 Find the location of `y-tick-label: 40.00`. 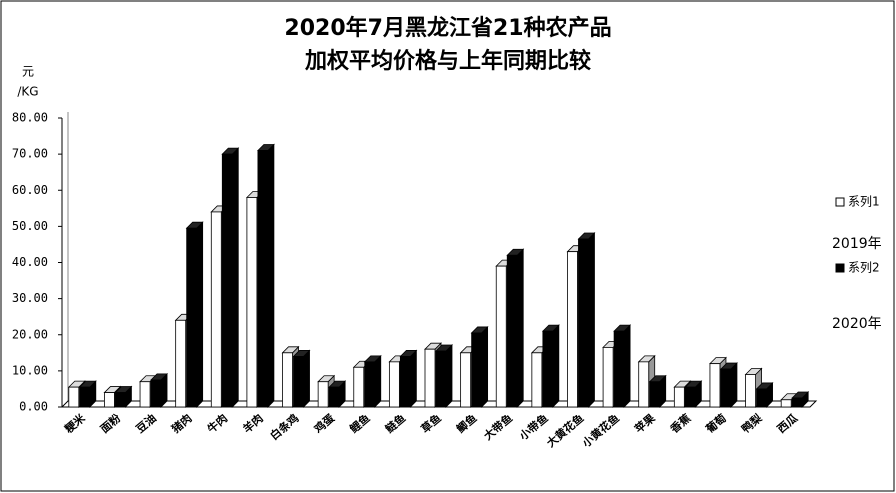

y-tick-label: 40.00 is located at coordinates (30, 262).